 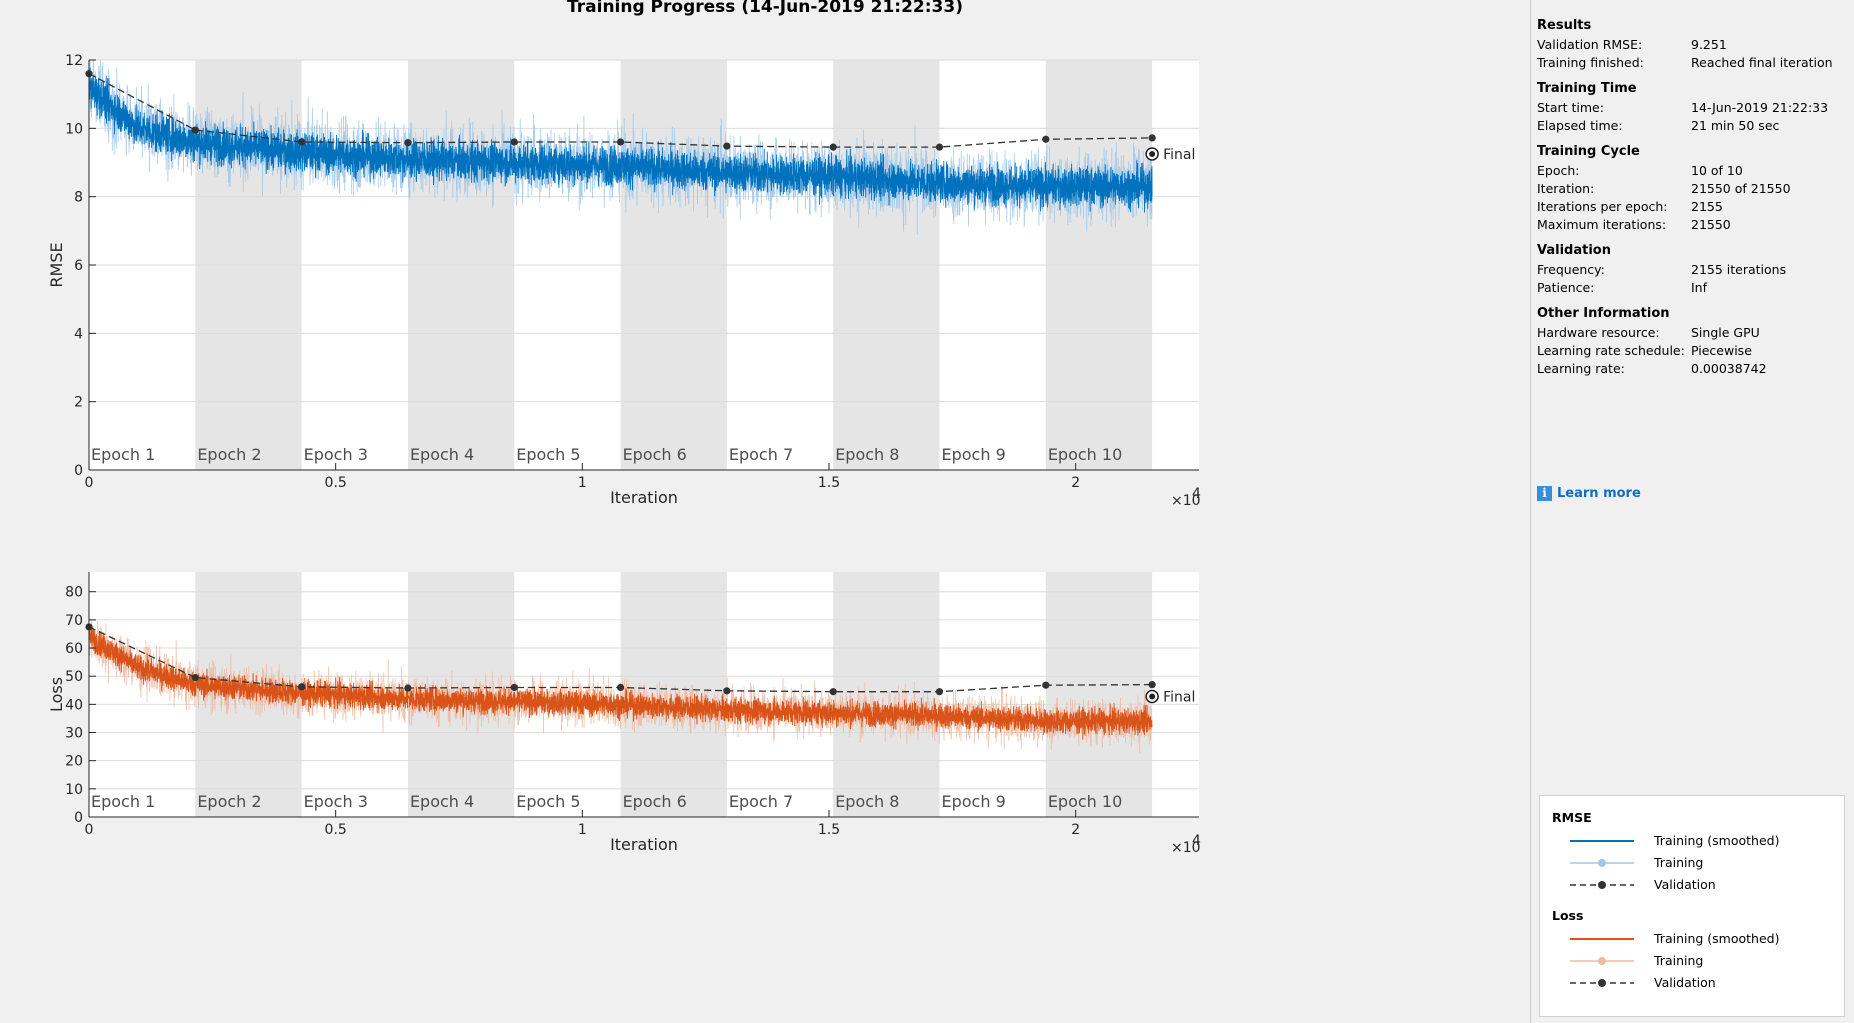 I want to click on info-value: 21550 of 21550, so click(x=1741, y=188).